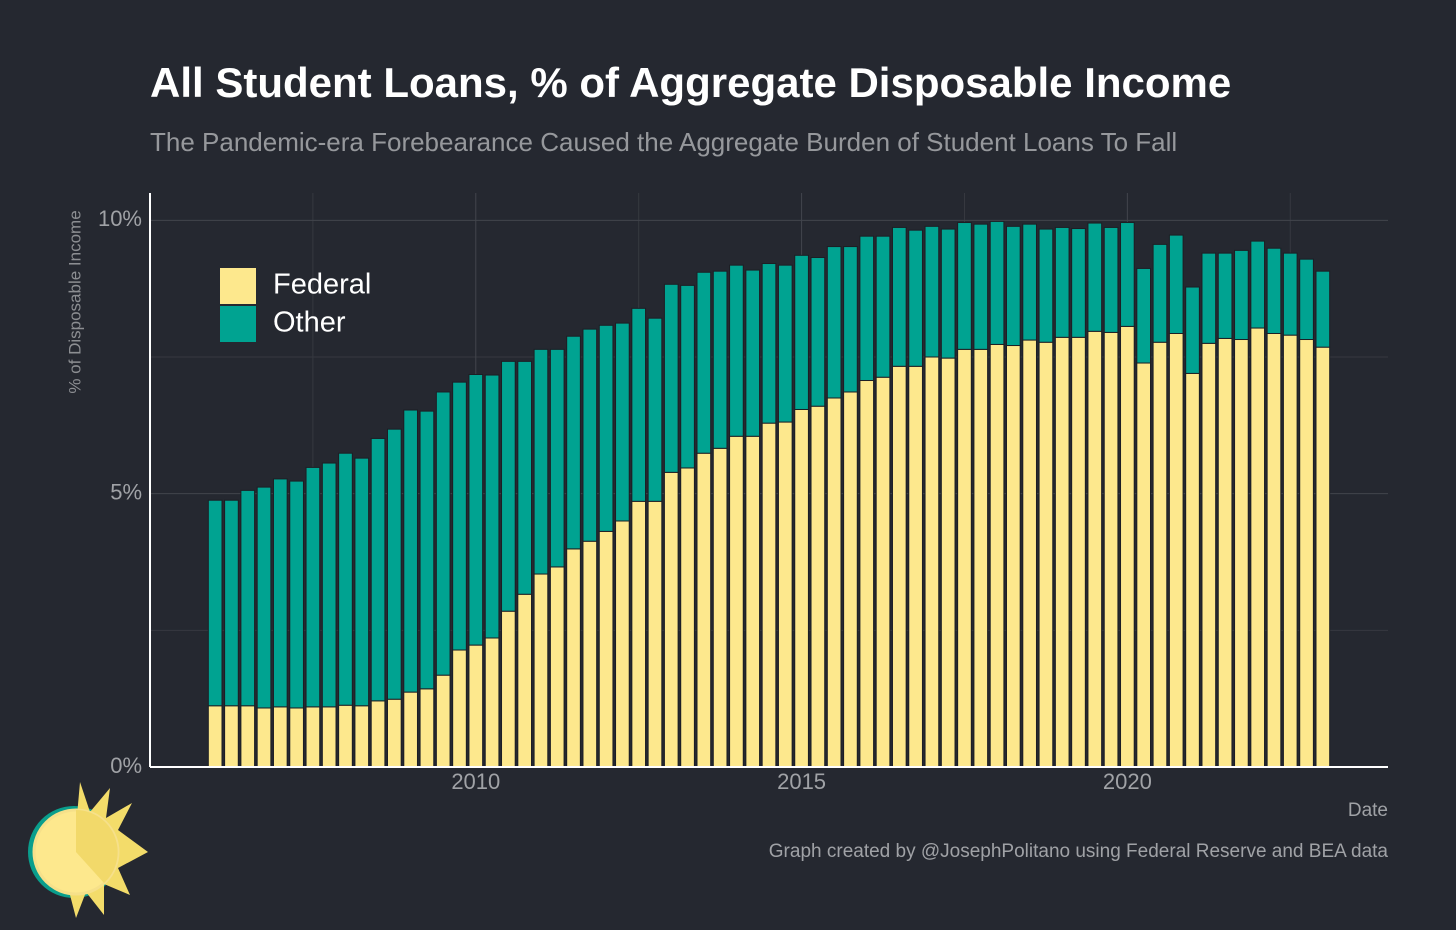  What do you see at coordinates (309, 323) in the screenshot?
I see `legend-label: Other` at bounding box center [309, 323].